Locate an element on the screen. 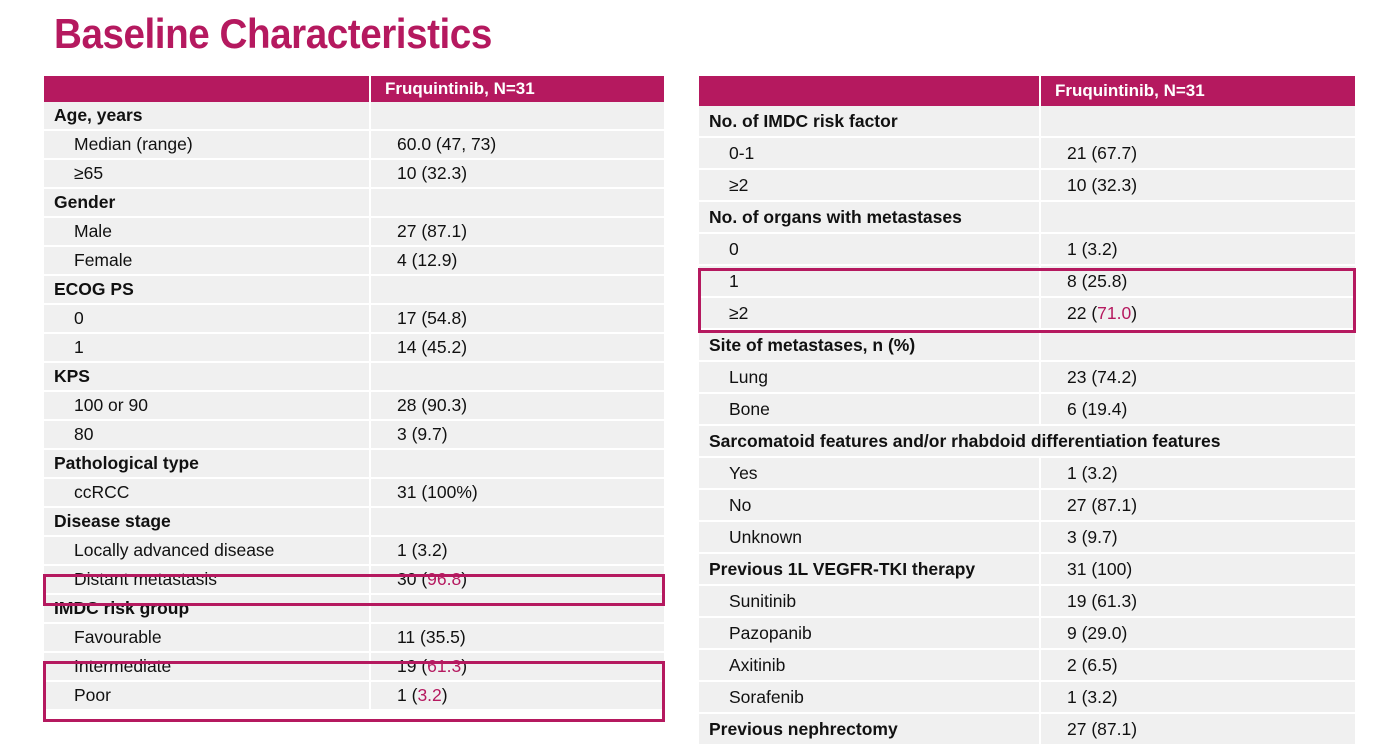 Image resolution: width=1389 pixels, height=751 pixels. category-row: Pathological type is located at coordinates (354, 463).